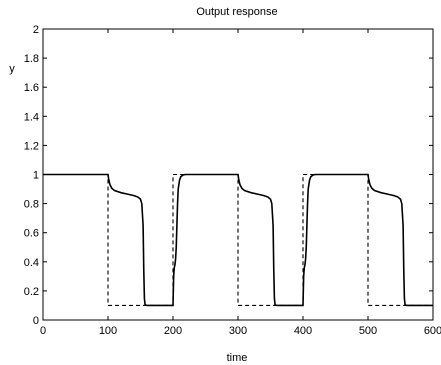 The height and width of the screenshot is (365, 441). I want to click on y-tick-label: 1.2, so click(31, 146).